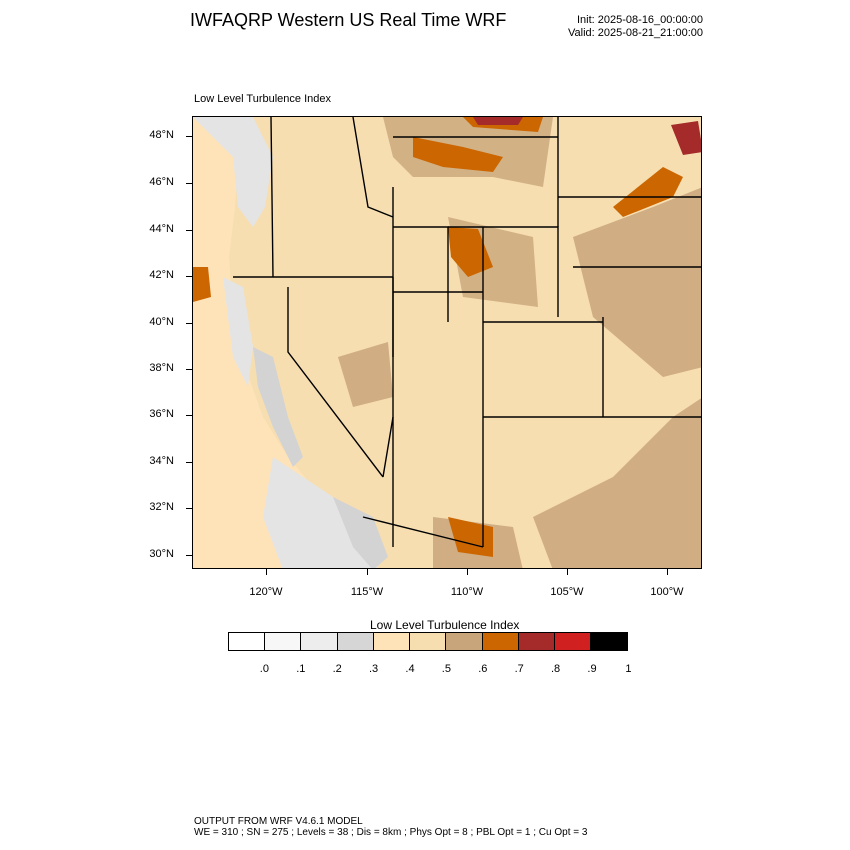 The width and height of the screenshot is (850, 850). I want to click on darkred-canada, so click(498, 121).